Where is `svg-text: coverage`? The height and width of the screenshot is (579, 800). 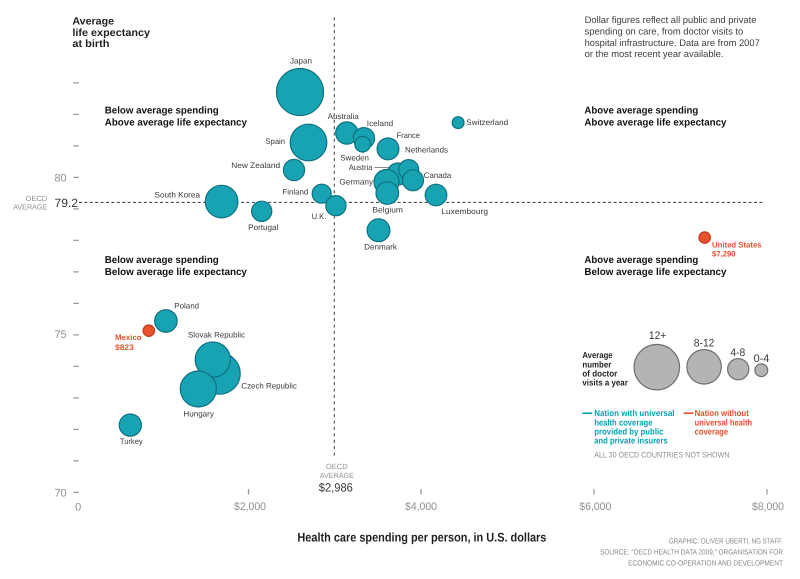 svg-text: coverage is located at coordinates (712, 431).